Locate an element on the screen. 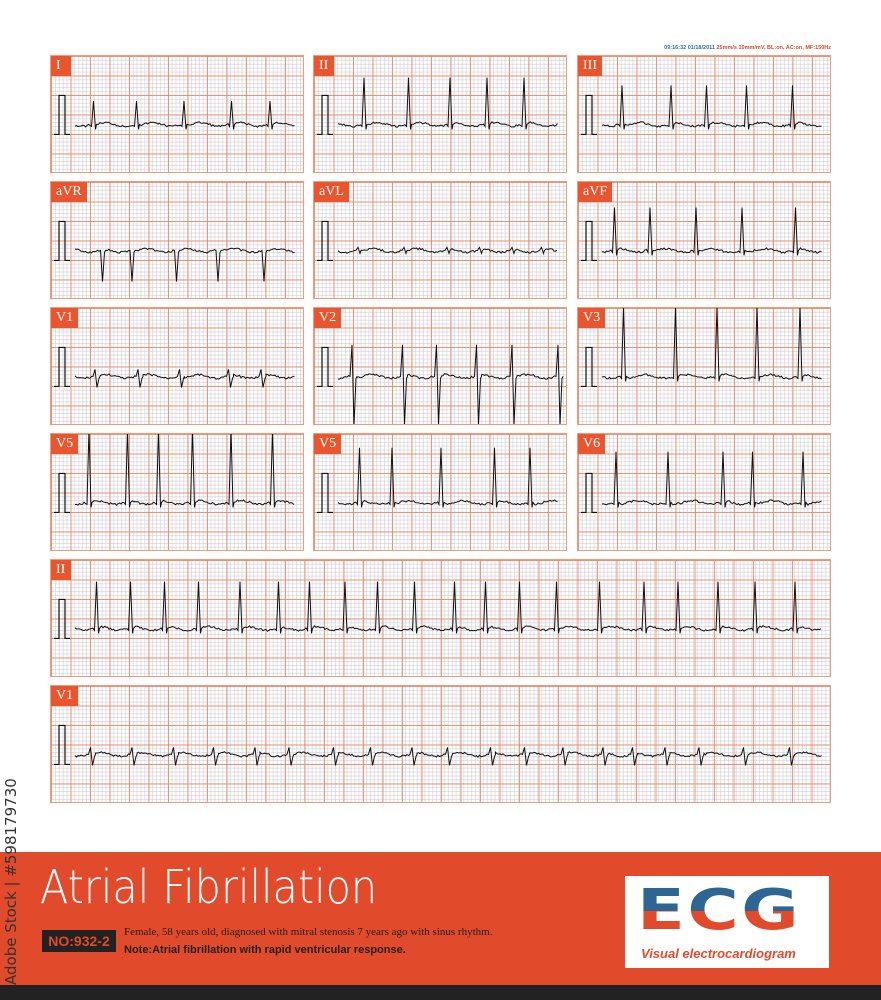 The image size is (881, 1000). lead-label: aVR is located at coordinates (69, 192).